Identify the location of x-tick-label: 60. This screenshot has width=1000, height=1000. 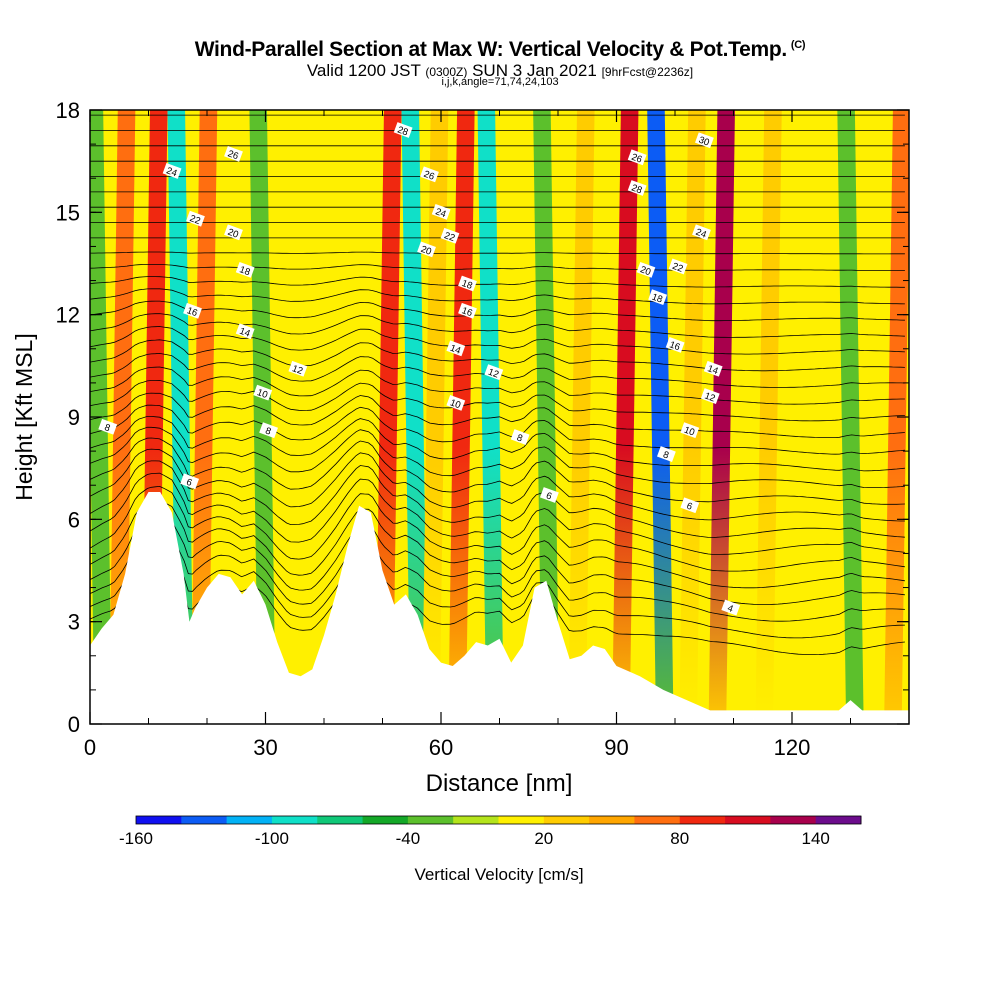
(441, 747).